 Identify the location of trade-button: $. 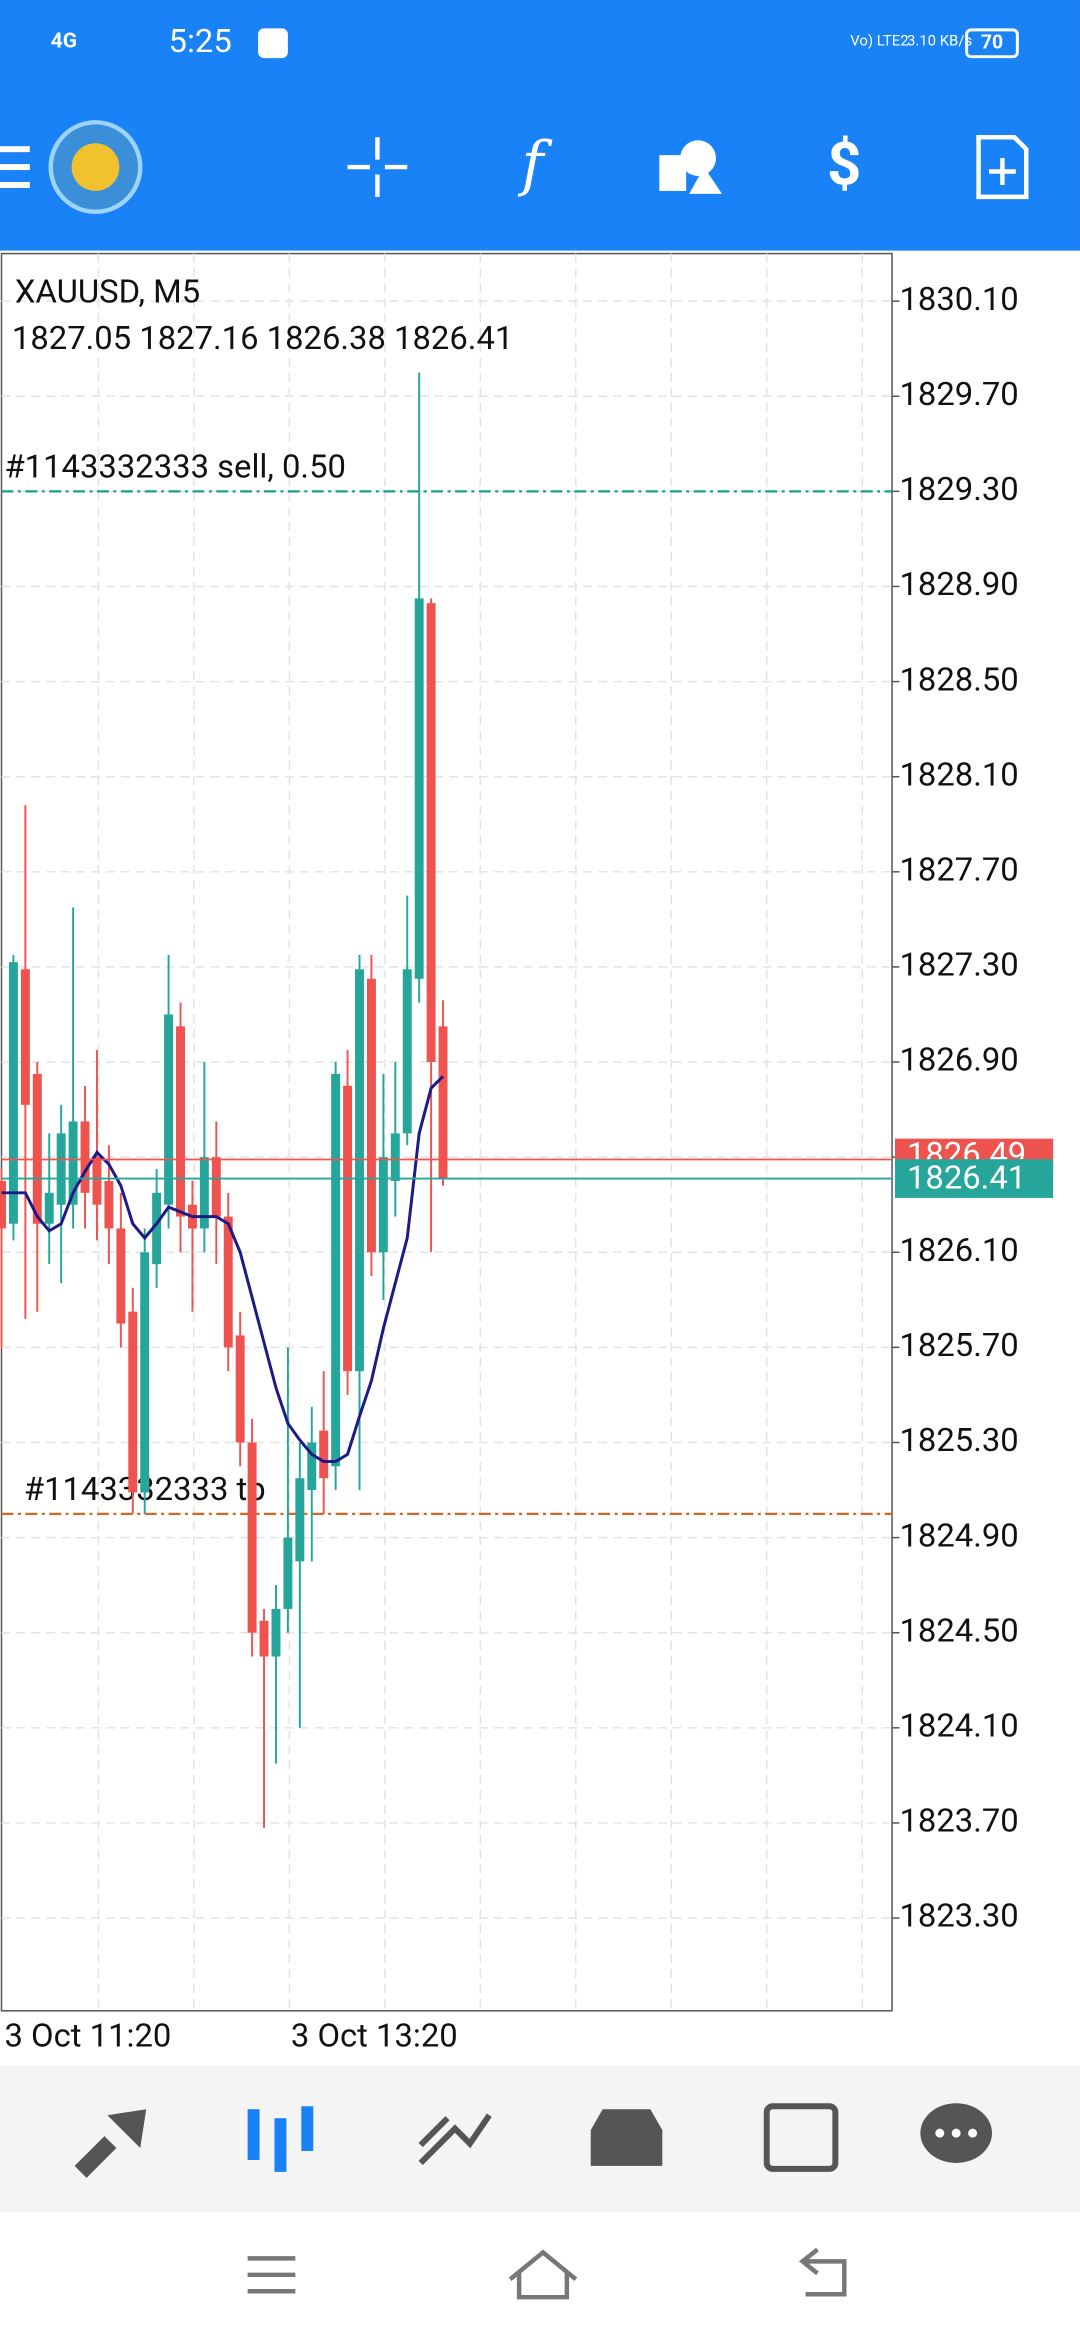
(844, 164).